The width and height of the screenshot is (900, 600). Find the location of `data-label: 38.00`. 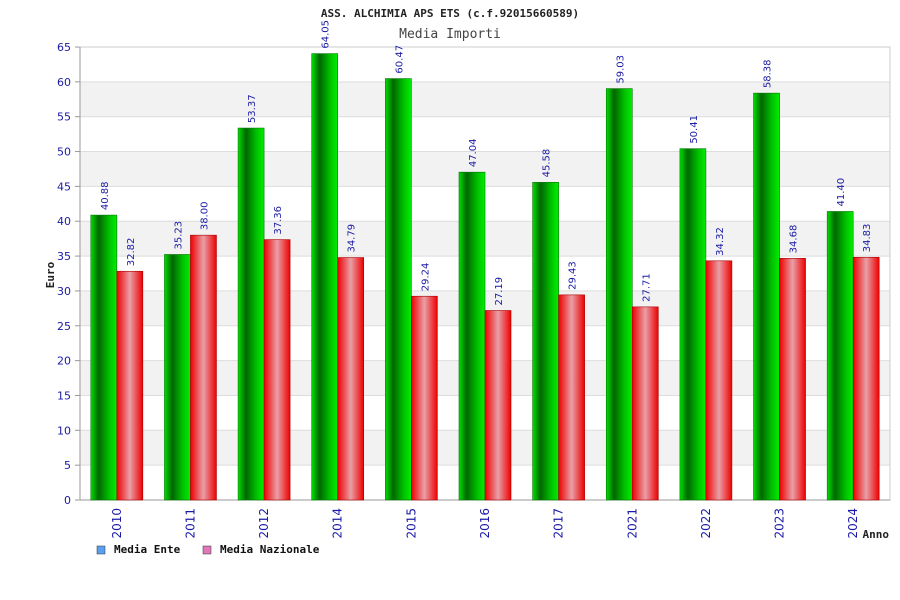

data-label: 38.00 is located at coordinates (204, 216).